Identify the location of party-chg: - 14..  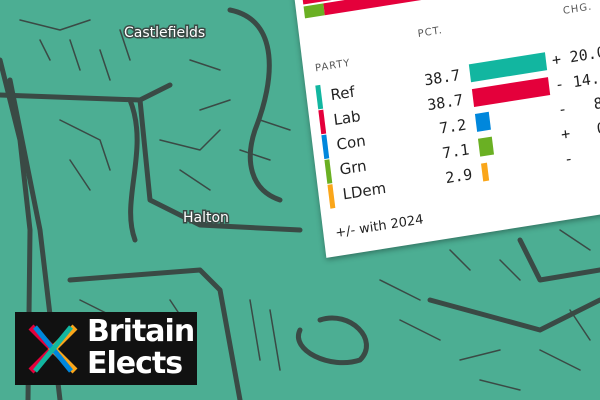
(576, 82).